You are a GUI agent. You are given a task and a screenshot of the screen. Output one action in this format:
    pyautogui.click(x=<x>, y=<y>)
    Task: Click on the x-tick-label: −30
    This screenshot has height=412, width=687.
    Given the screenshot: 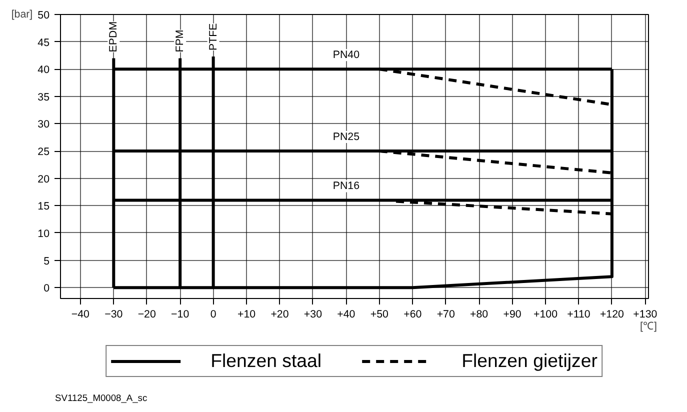 What is the action you would take?
    pyautogui.click(x=113, y=314)
    